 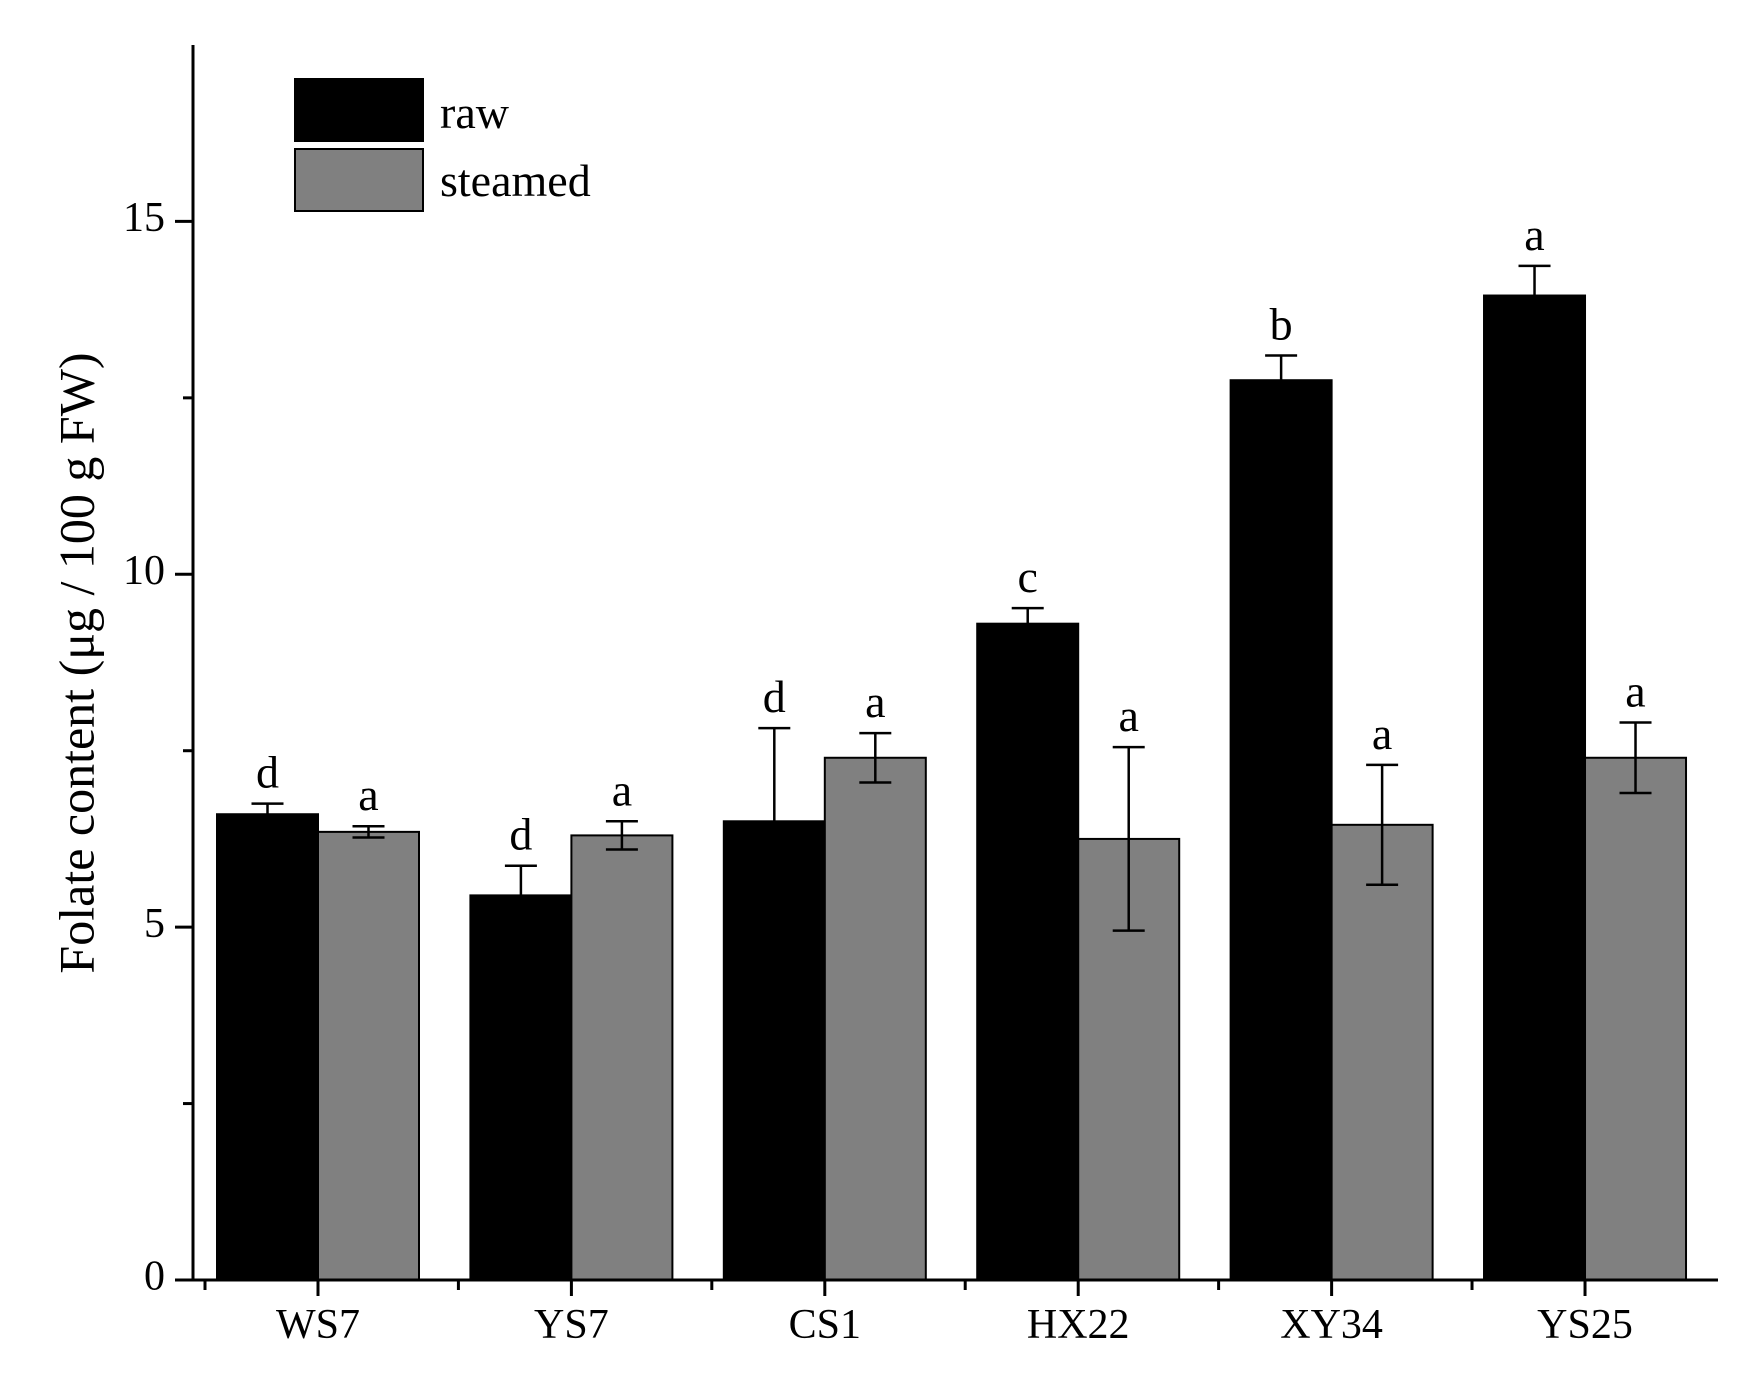 What do you see at coordinates (267, 772) in the screenshot?
I see `sig-letter-raw-WS7: d` at bounding box center [267, 772].